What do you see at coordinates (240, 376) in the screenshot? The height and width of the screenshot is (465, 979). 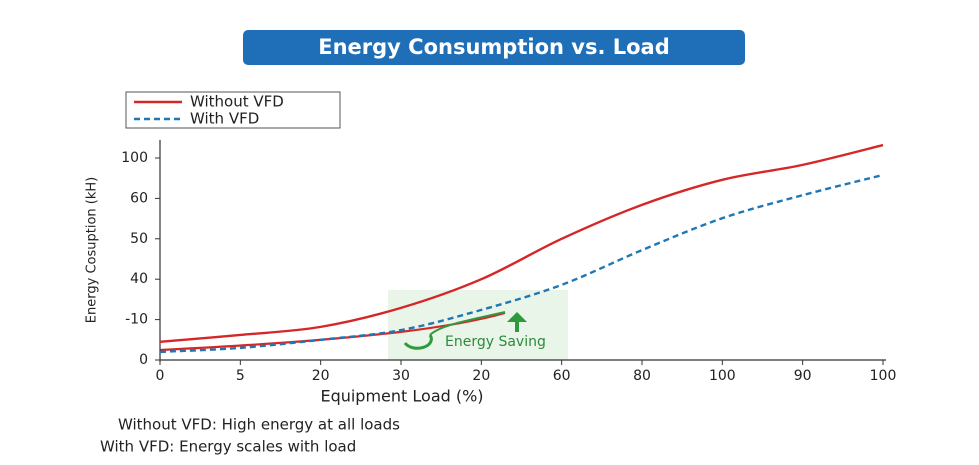 I see `x-tick-label: 5` at bounding box center [240, 376].